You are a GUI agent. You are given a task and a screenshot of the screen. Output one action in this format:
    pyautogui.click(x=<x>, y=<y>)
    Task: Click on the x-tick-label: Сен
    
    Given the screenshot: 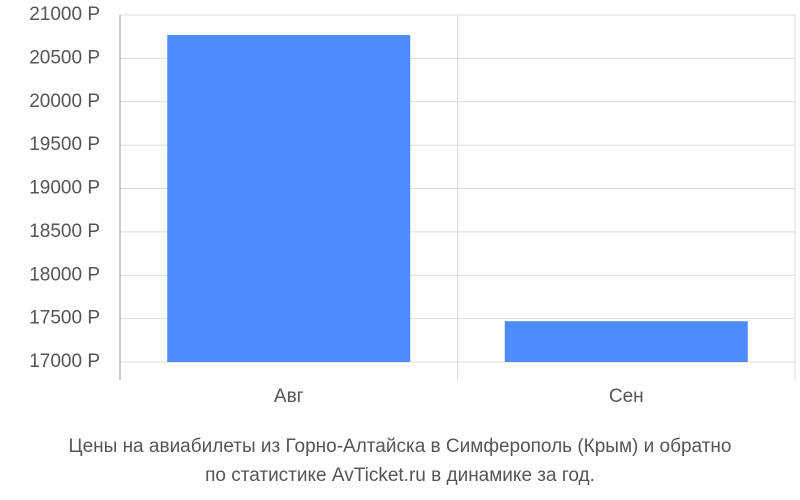 What is the action you would take?
    pyautogui.click(x=626, y=396)
    